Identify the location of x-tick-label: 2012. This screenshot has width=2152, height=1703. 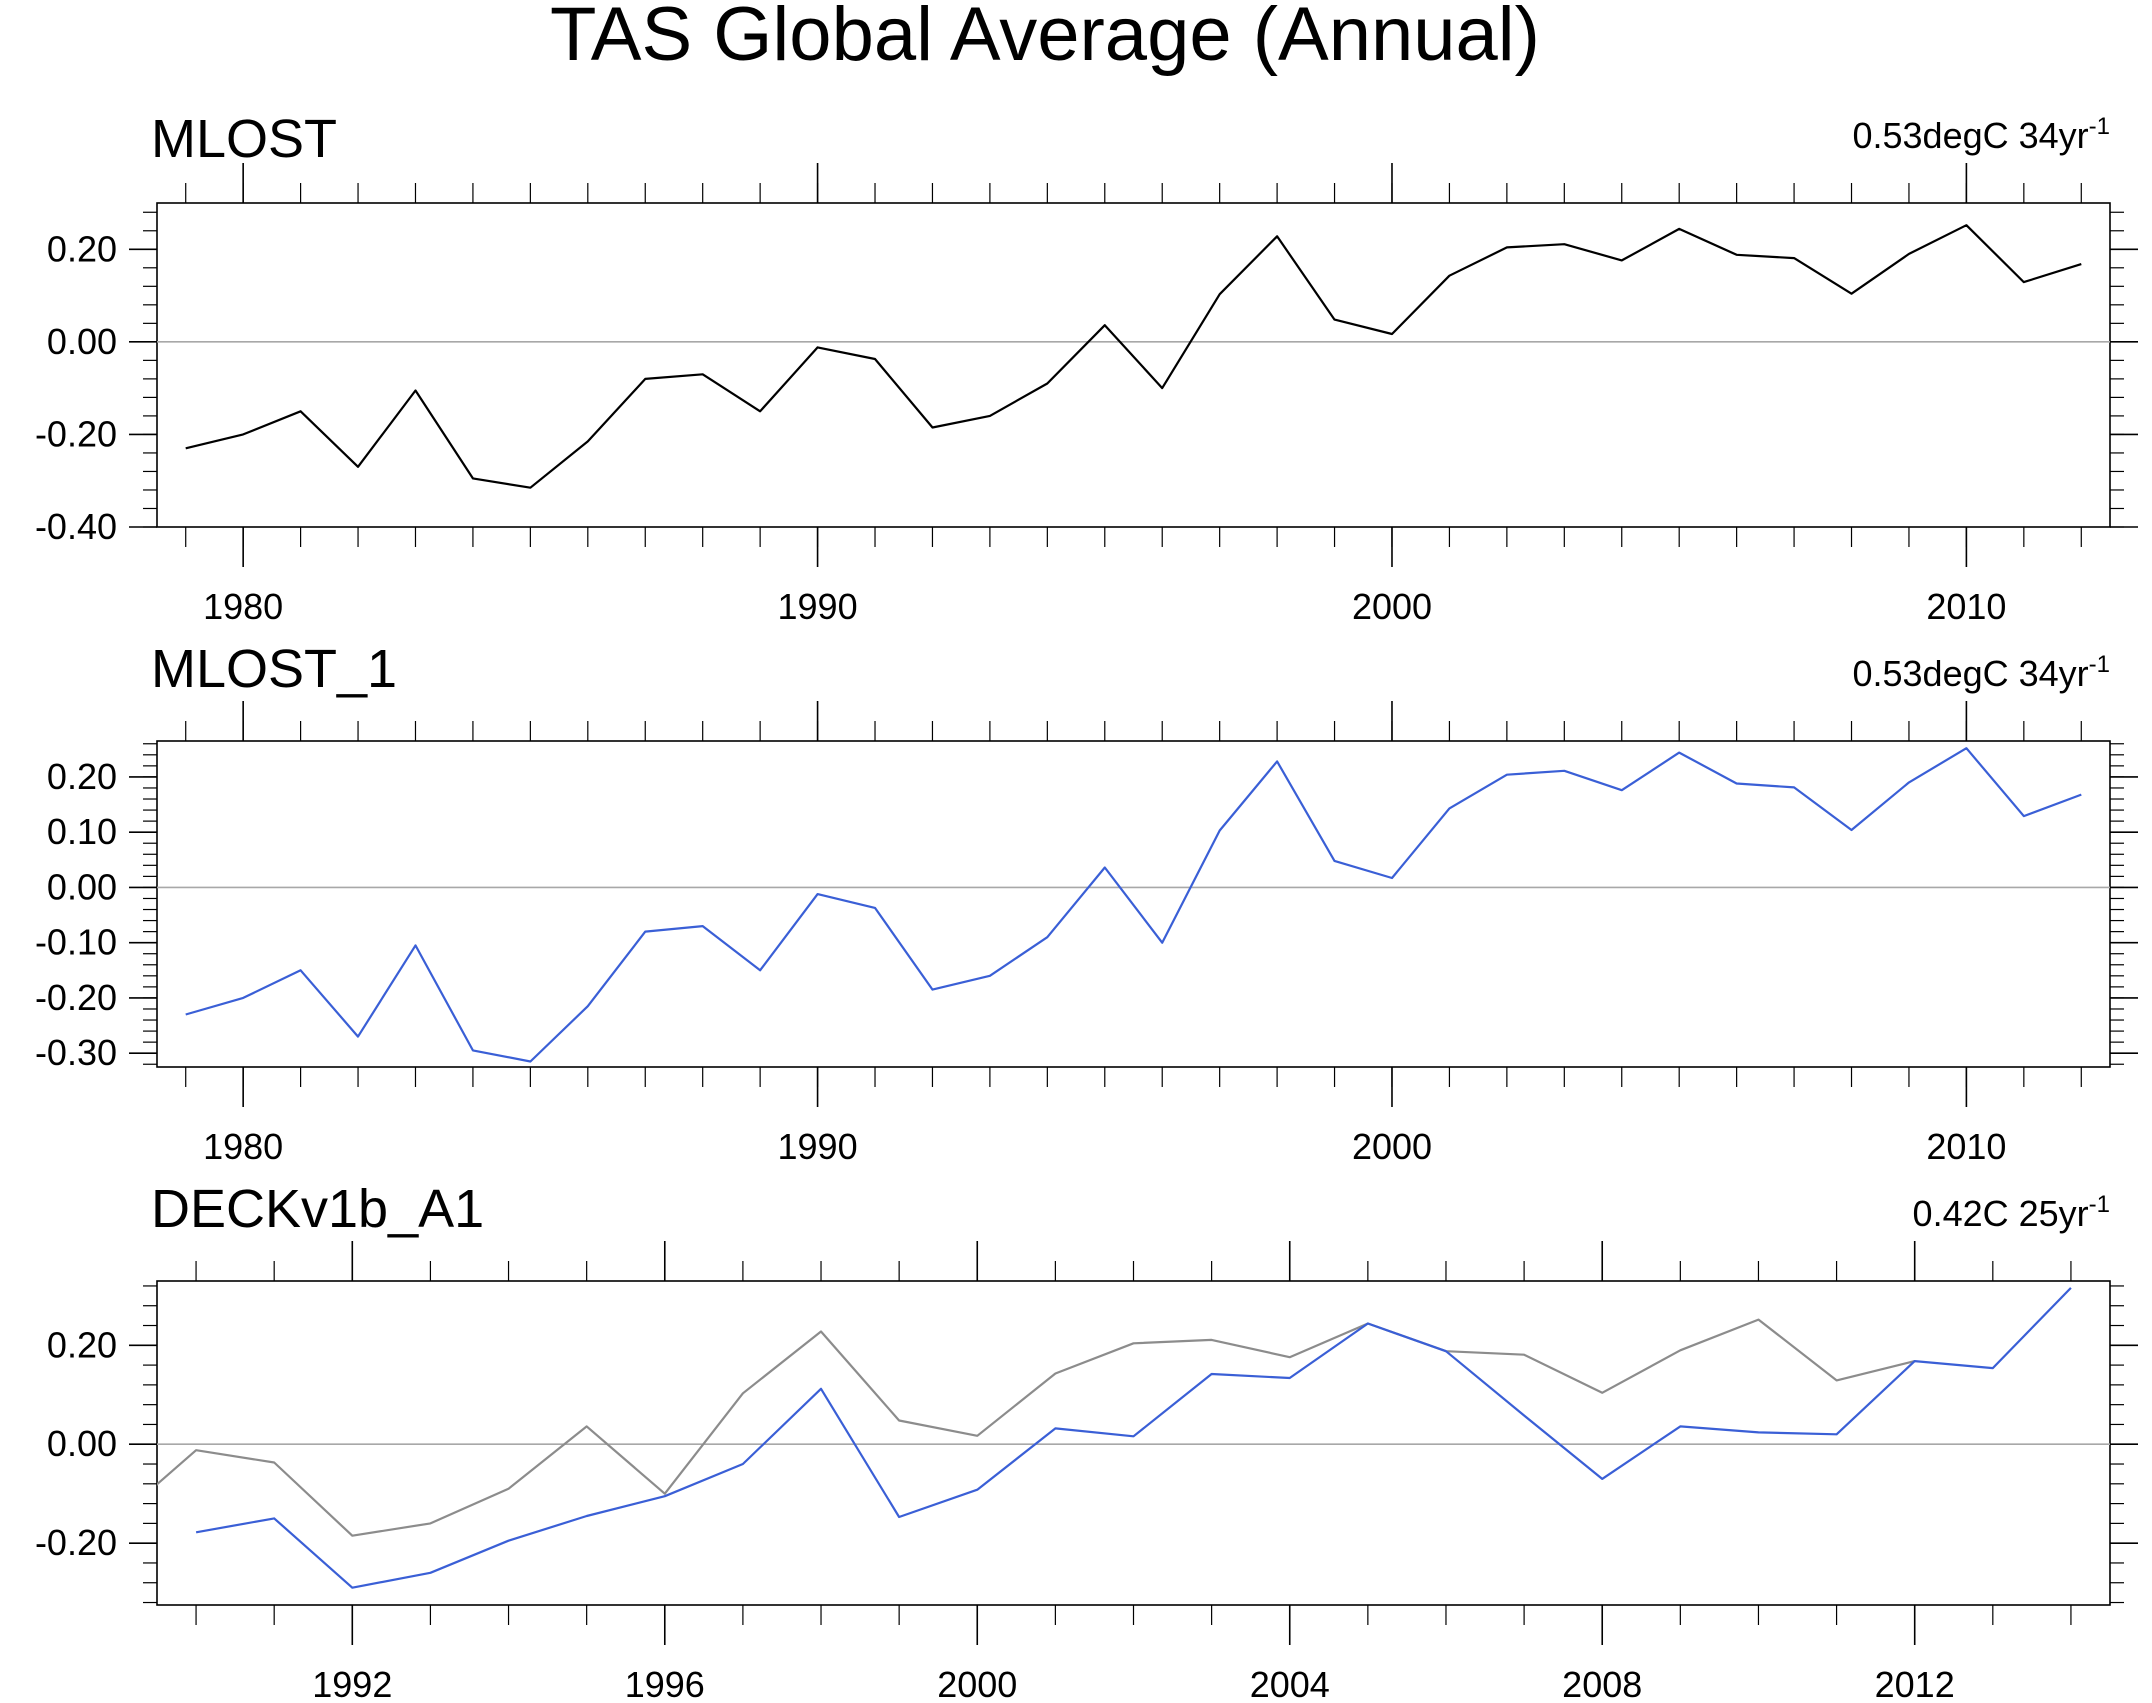
(1915, 1683).